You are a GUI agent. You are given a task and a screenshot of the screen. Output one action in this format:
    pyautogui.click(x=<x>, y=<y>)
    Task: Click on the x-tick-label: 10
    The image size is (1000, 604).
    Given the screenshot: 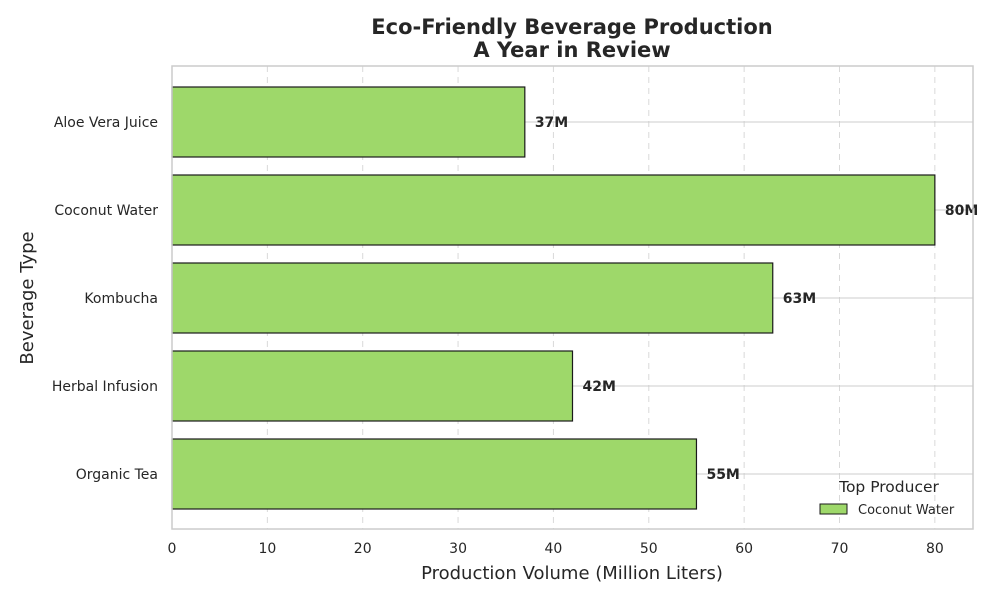 What is the action you would take?
    pyautogui.click(x=267, y=549)
    